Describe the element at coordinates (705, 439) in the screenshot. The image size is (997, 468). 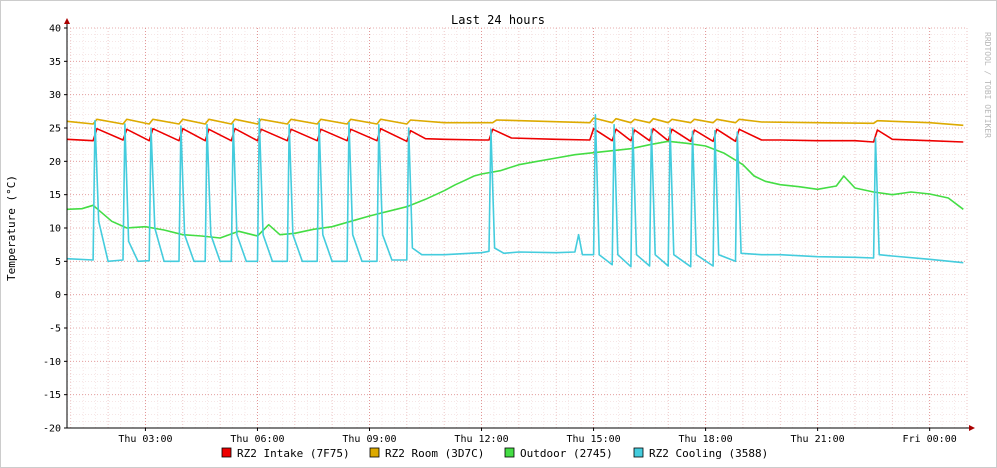
I see `x-tick-label: Thu 18:00` at that location.